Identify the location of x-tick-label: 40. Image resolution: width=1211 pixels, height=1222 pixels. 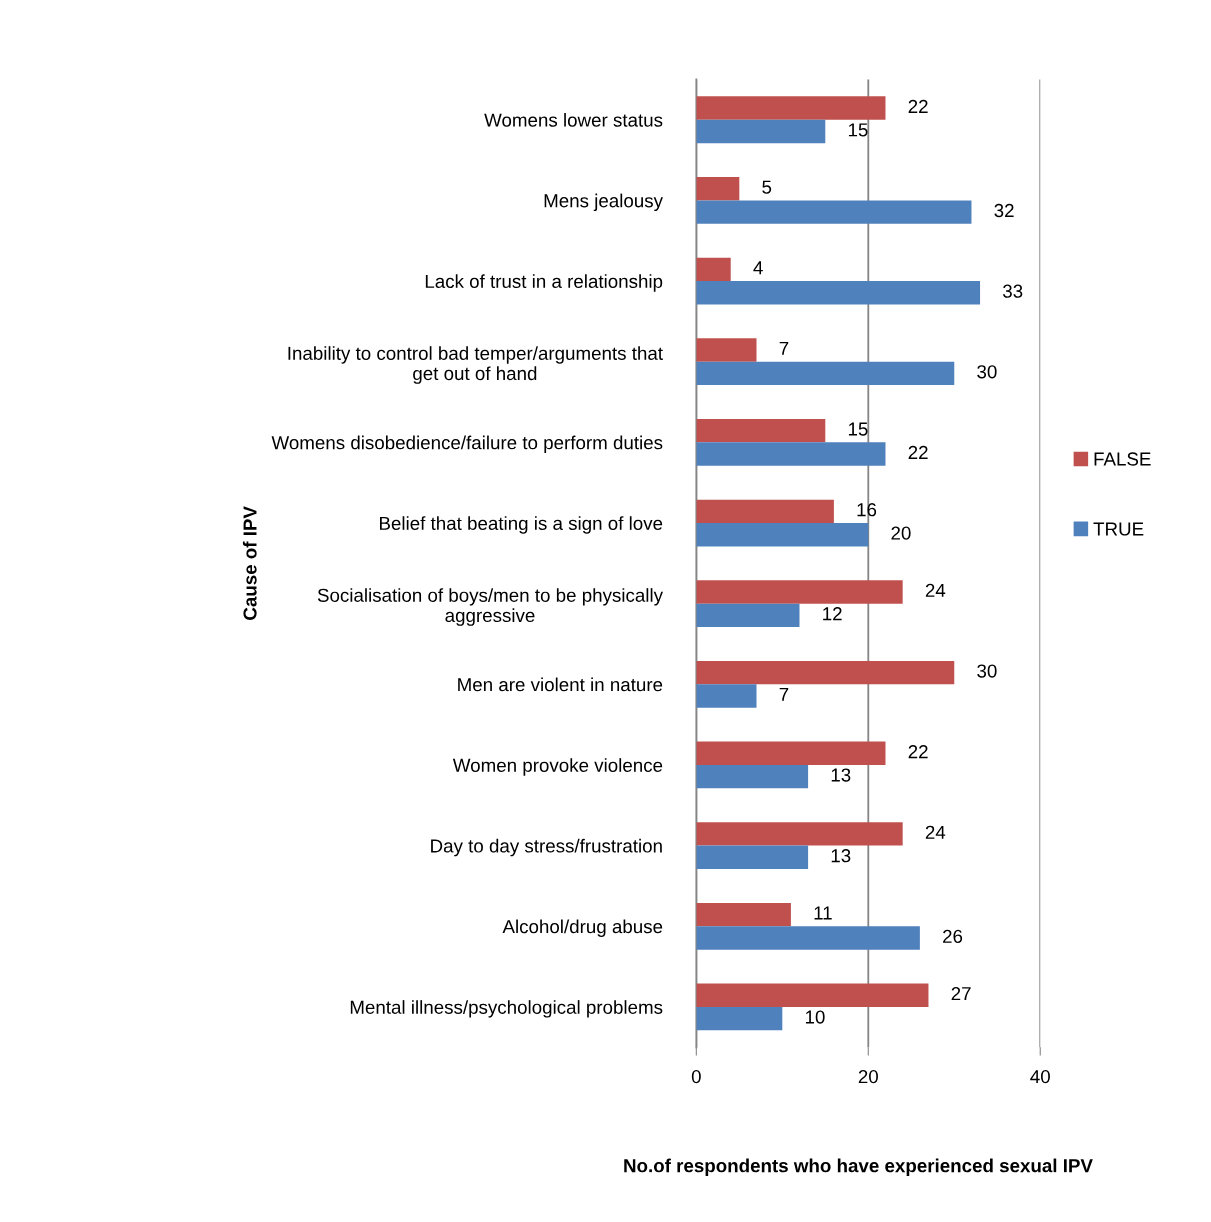
(1040, 1076).